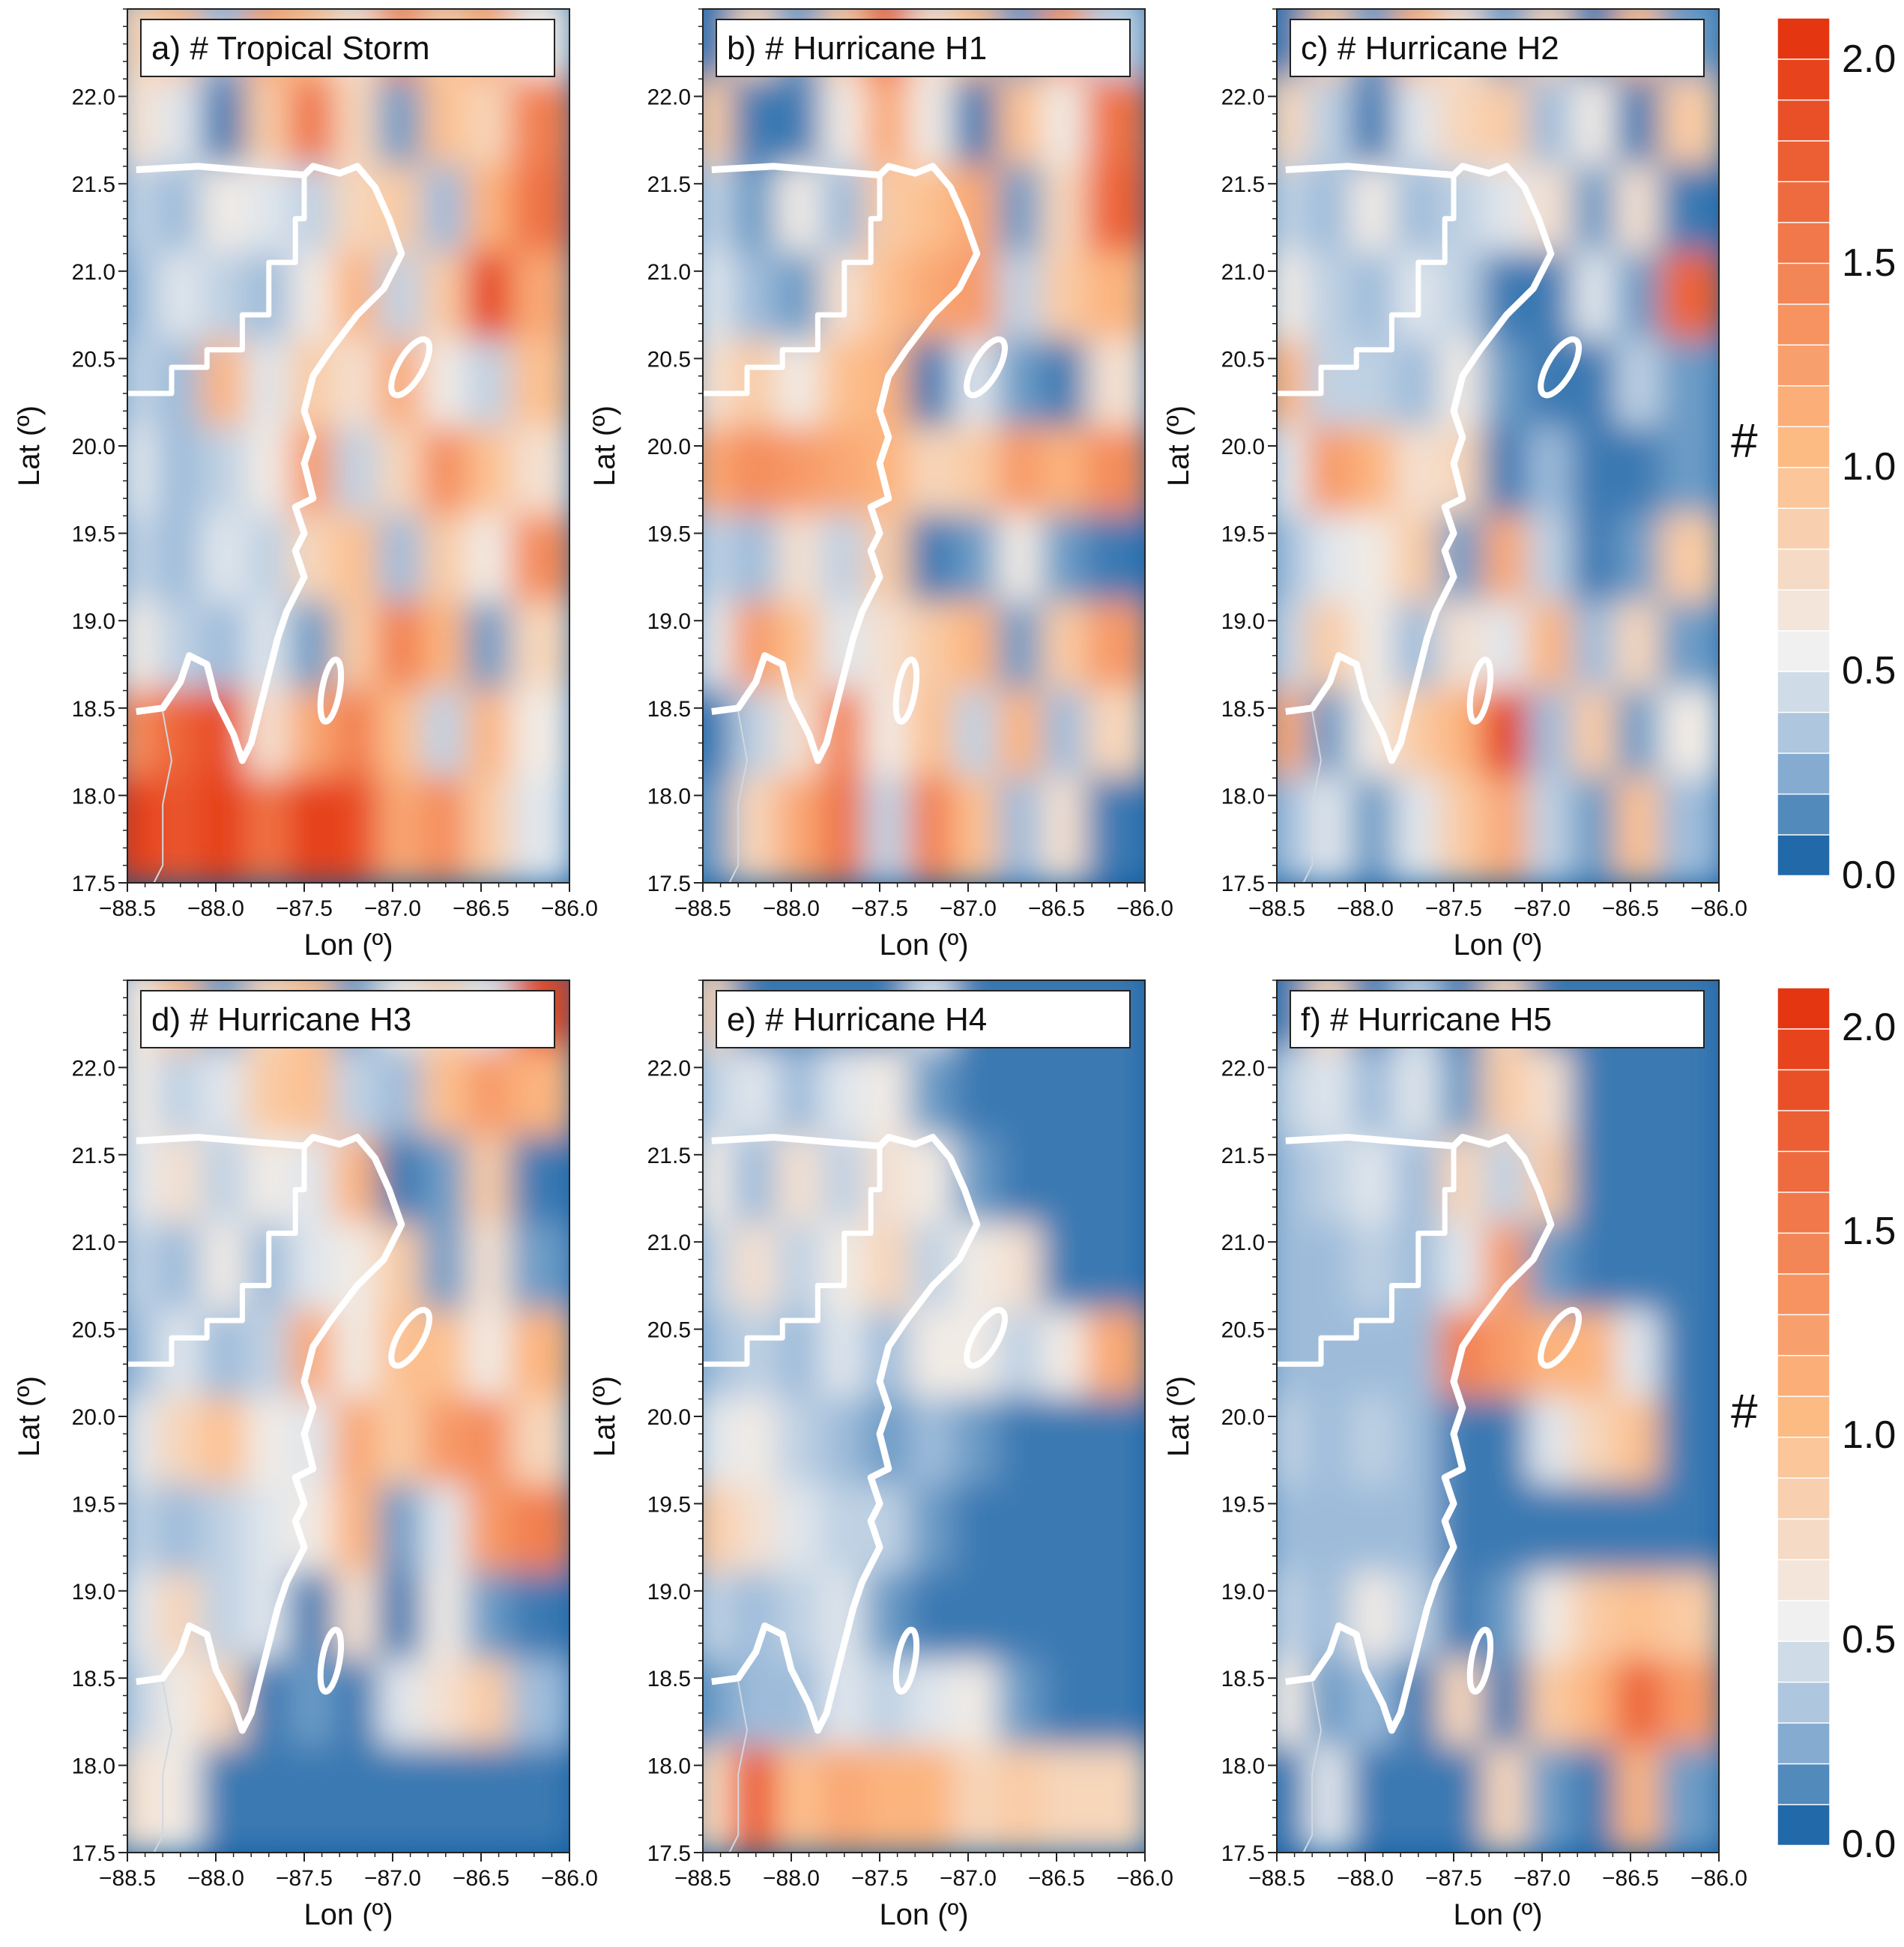  I want to click on x-tick-label: −88.0, so click(791, 1879).